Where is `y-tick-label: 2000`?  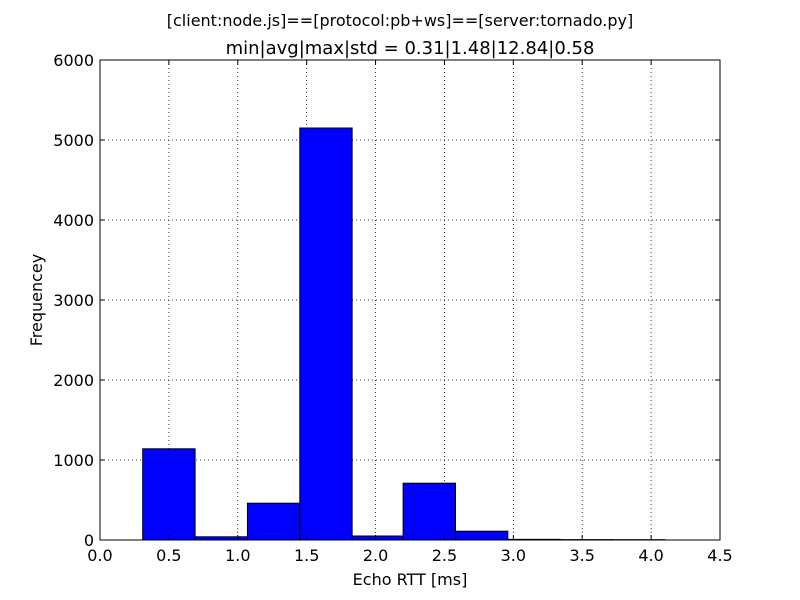
y-tick-label: 2000 is located at coordinates (73, 380).